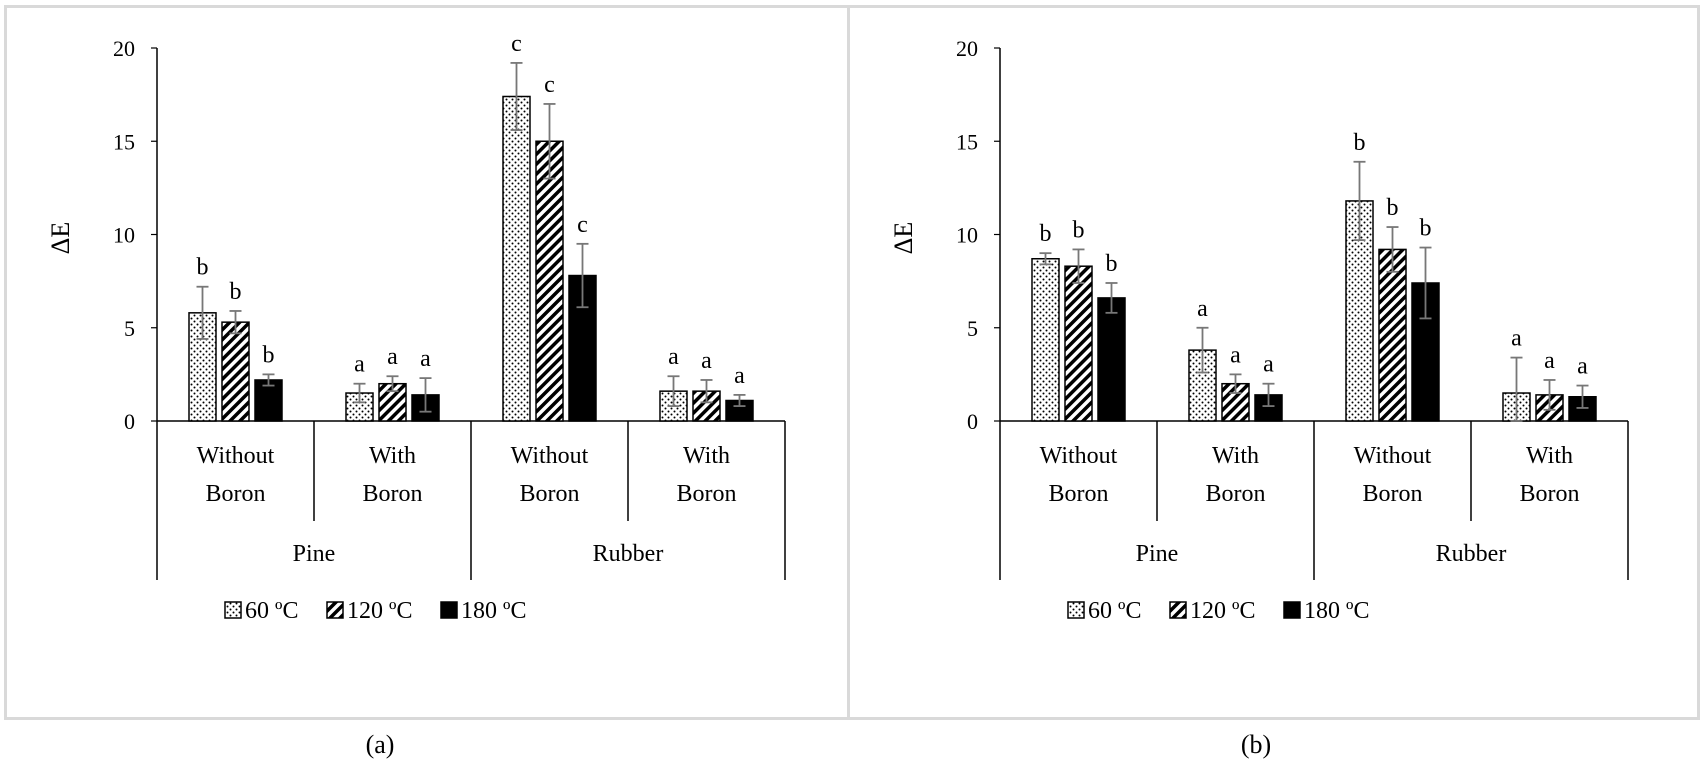 The image size is (1704, 771). I want to click on caption-a: (a), so click(380, 744).